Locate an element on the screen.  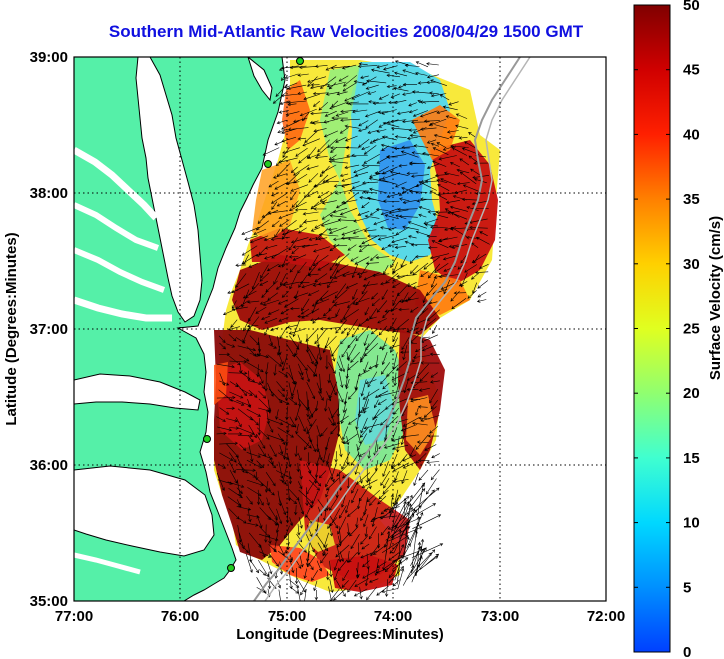
colorbar-tick-label: 0 is located at coordinates (687, 651).